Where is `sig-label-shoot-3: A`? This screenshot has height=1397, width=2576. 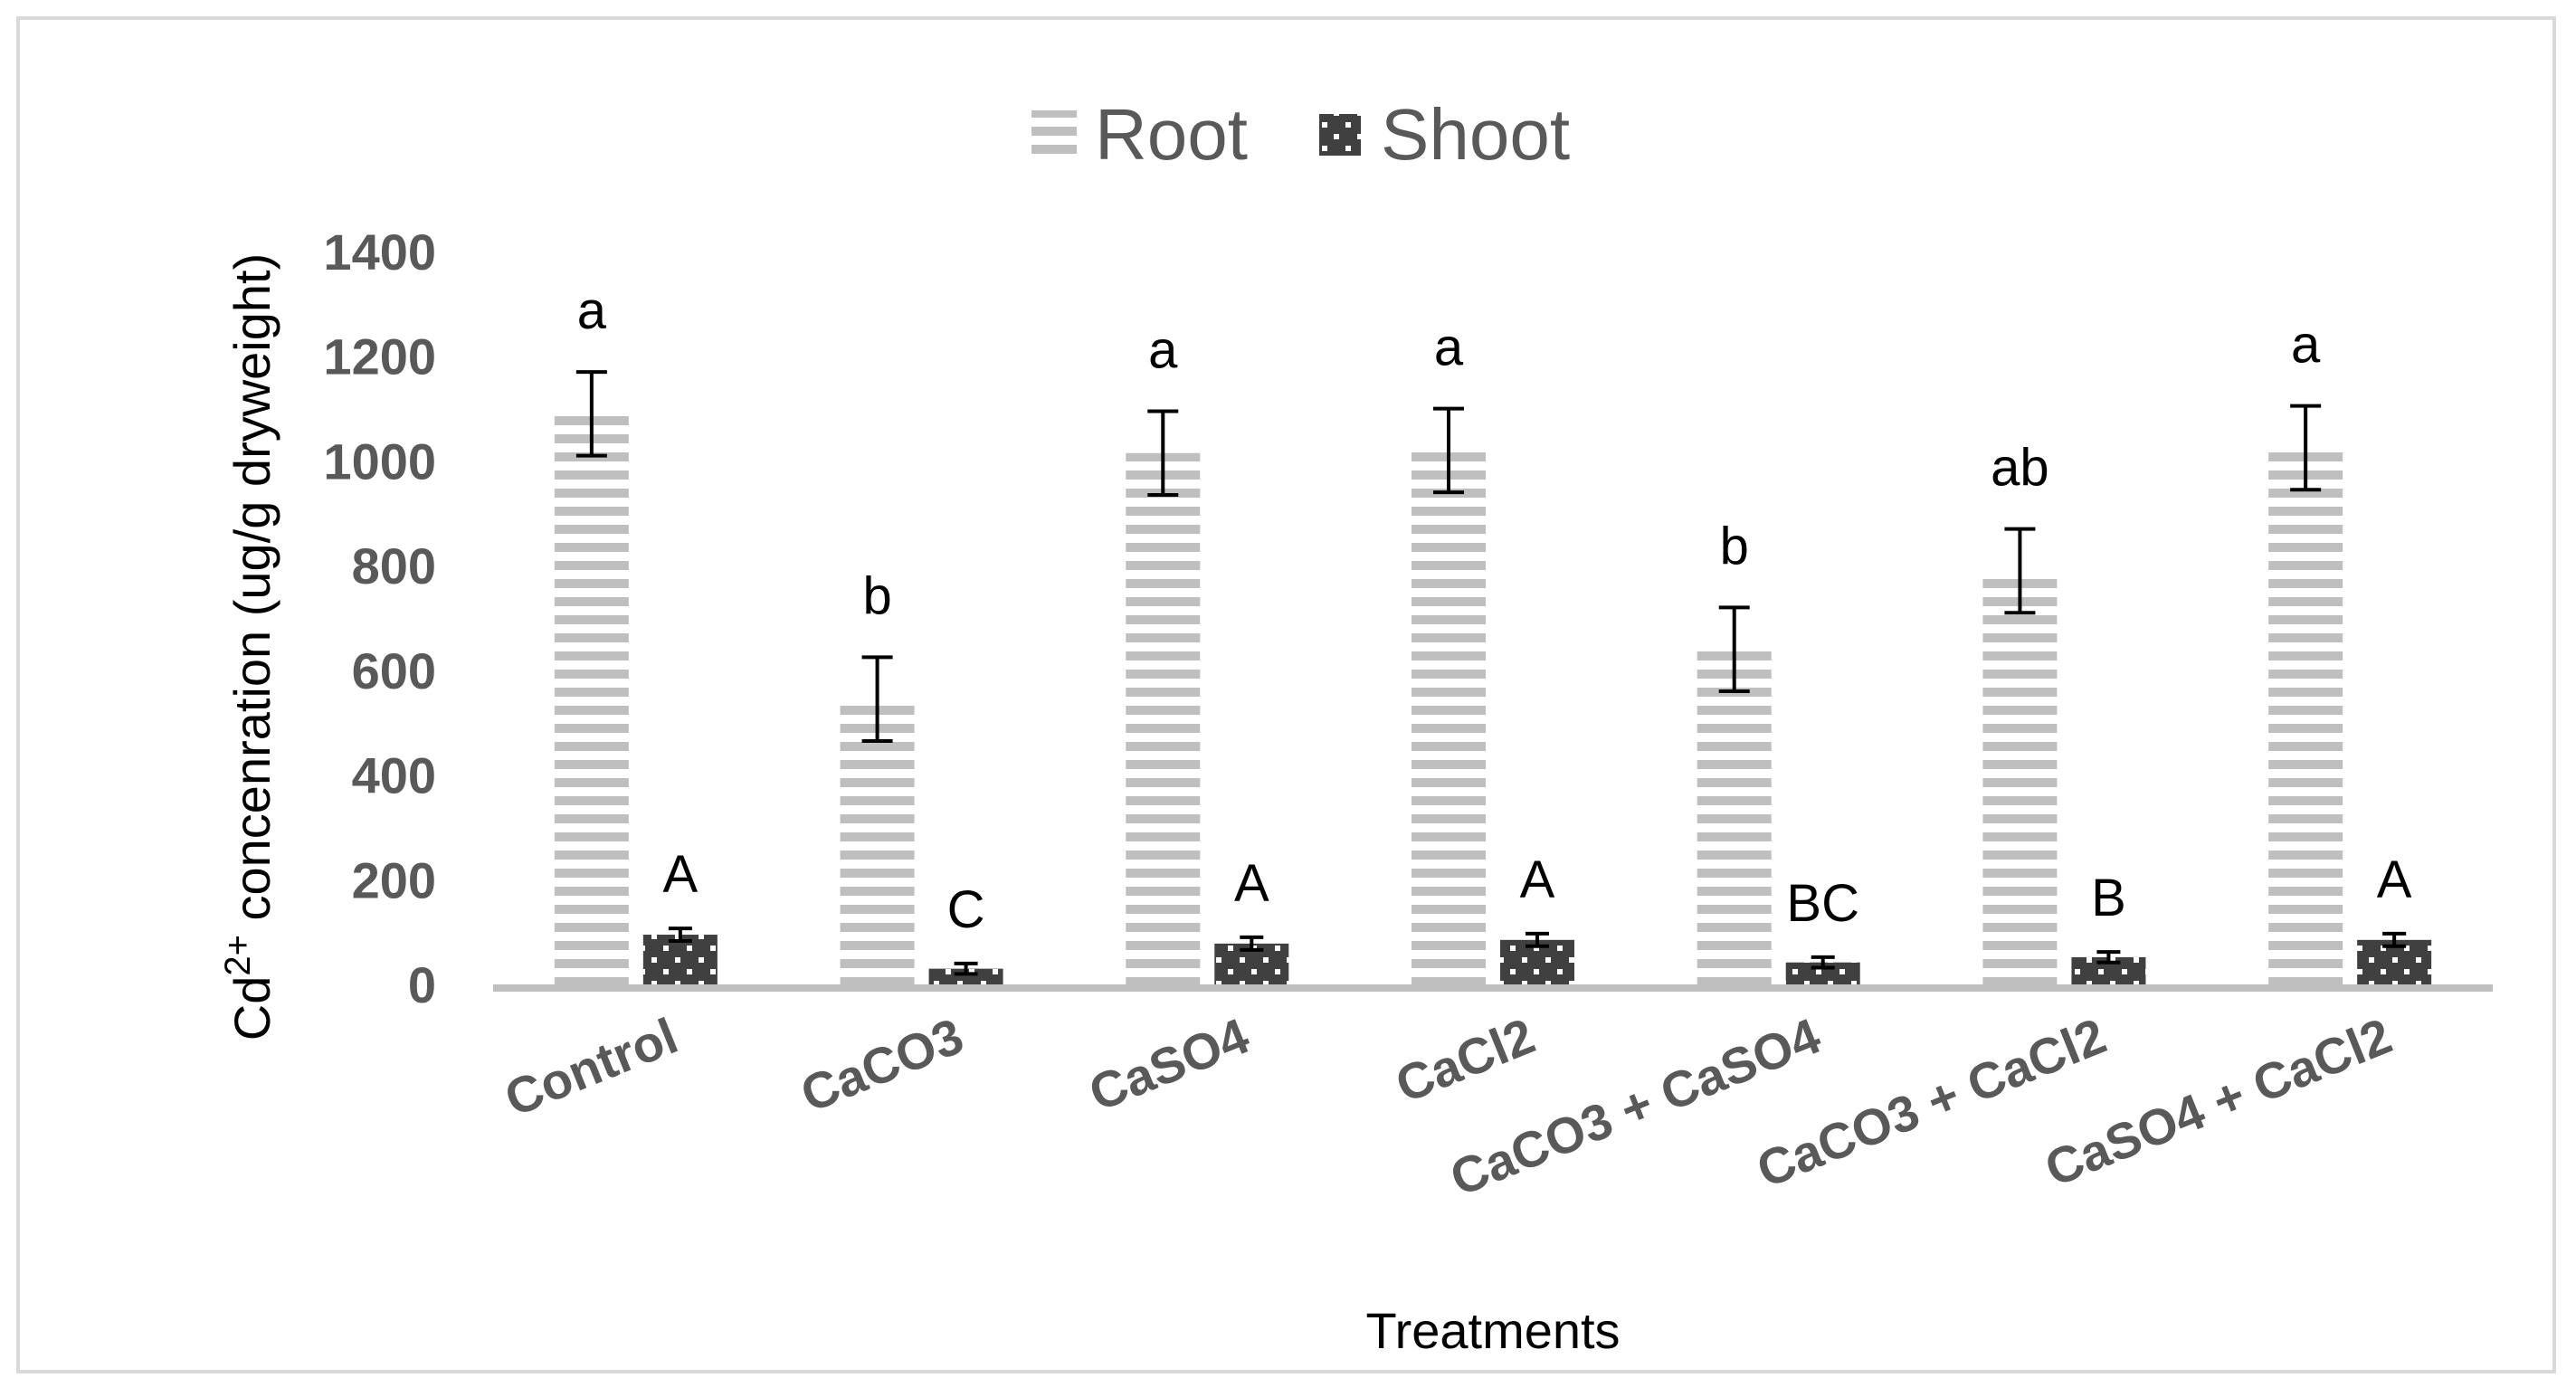 sig-label-shoot-3: A is located at coordinates (1251, 883).